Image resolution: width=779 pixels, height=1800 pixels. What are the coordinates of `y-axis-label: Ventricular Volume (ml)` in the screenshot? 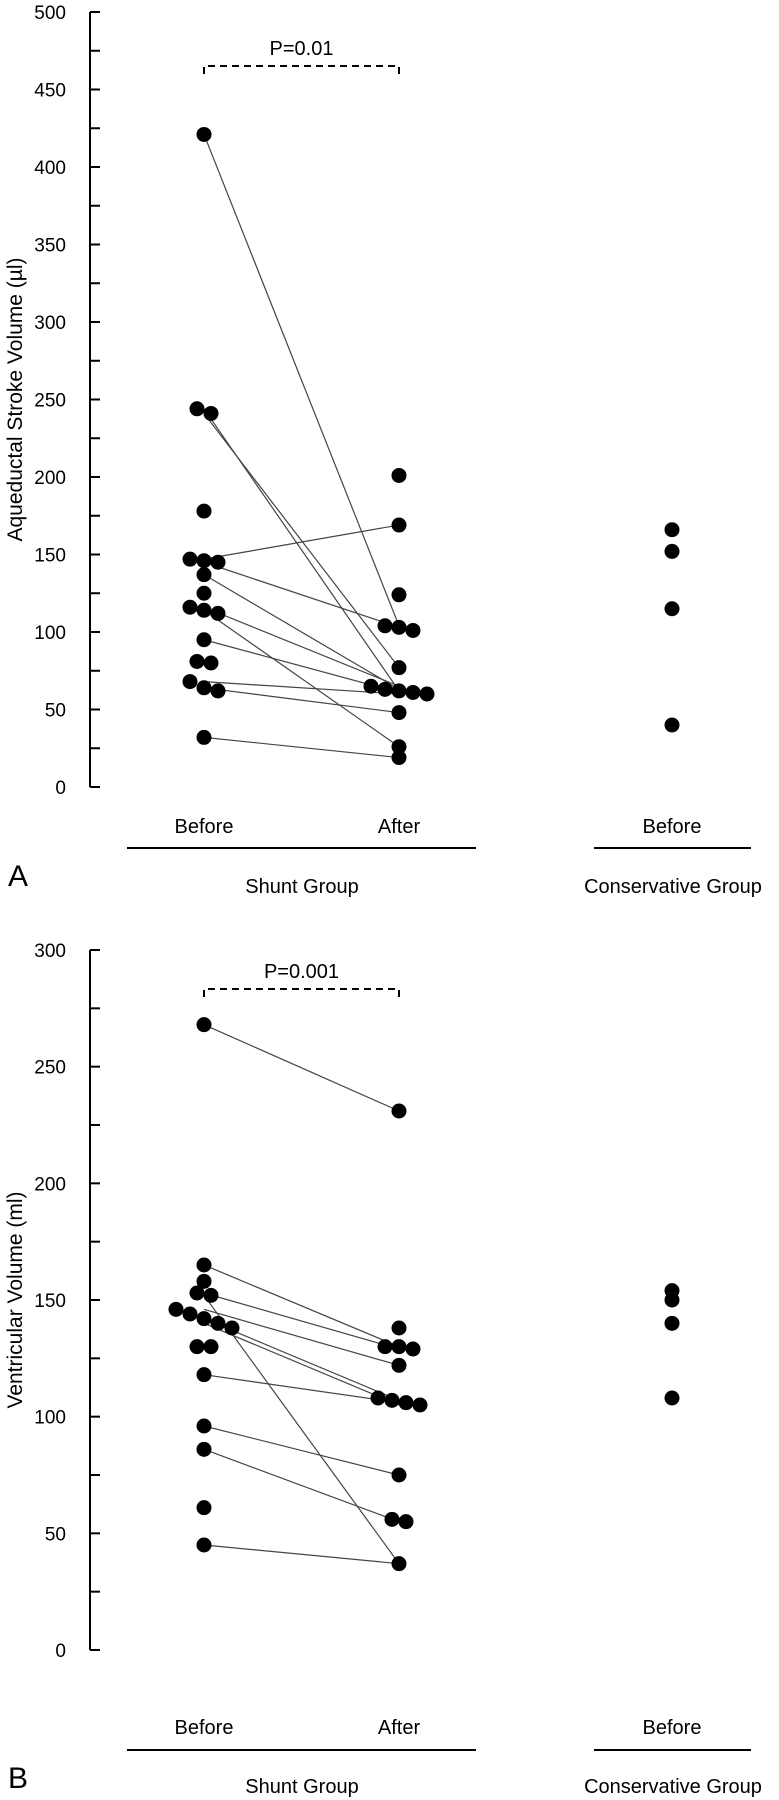 It's located at (15, 1299).